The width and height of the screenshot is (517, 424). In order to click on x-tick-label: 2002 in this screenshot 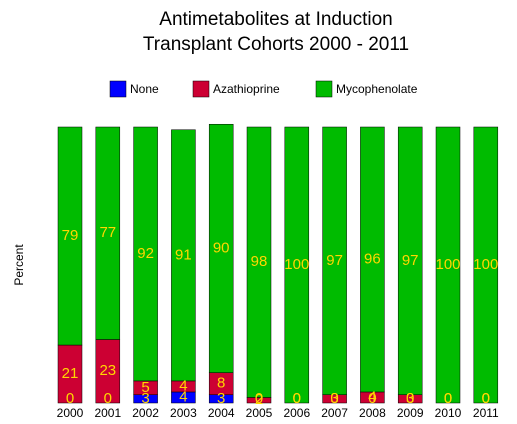, I will do `click(145, 413)`.